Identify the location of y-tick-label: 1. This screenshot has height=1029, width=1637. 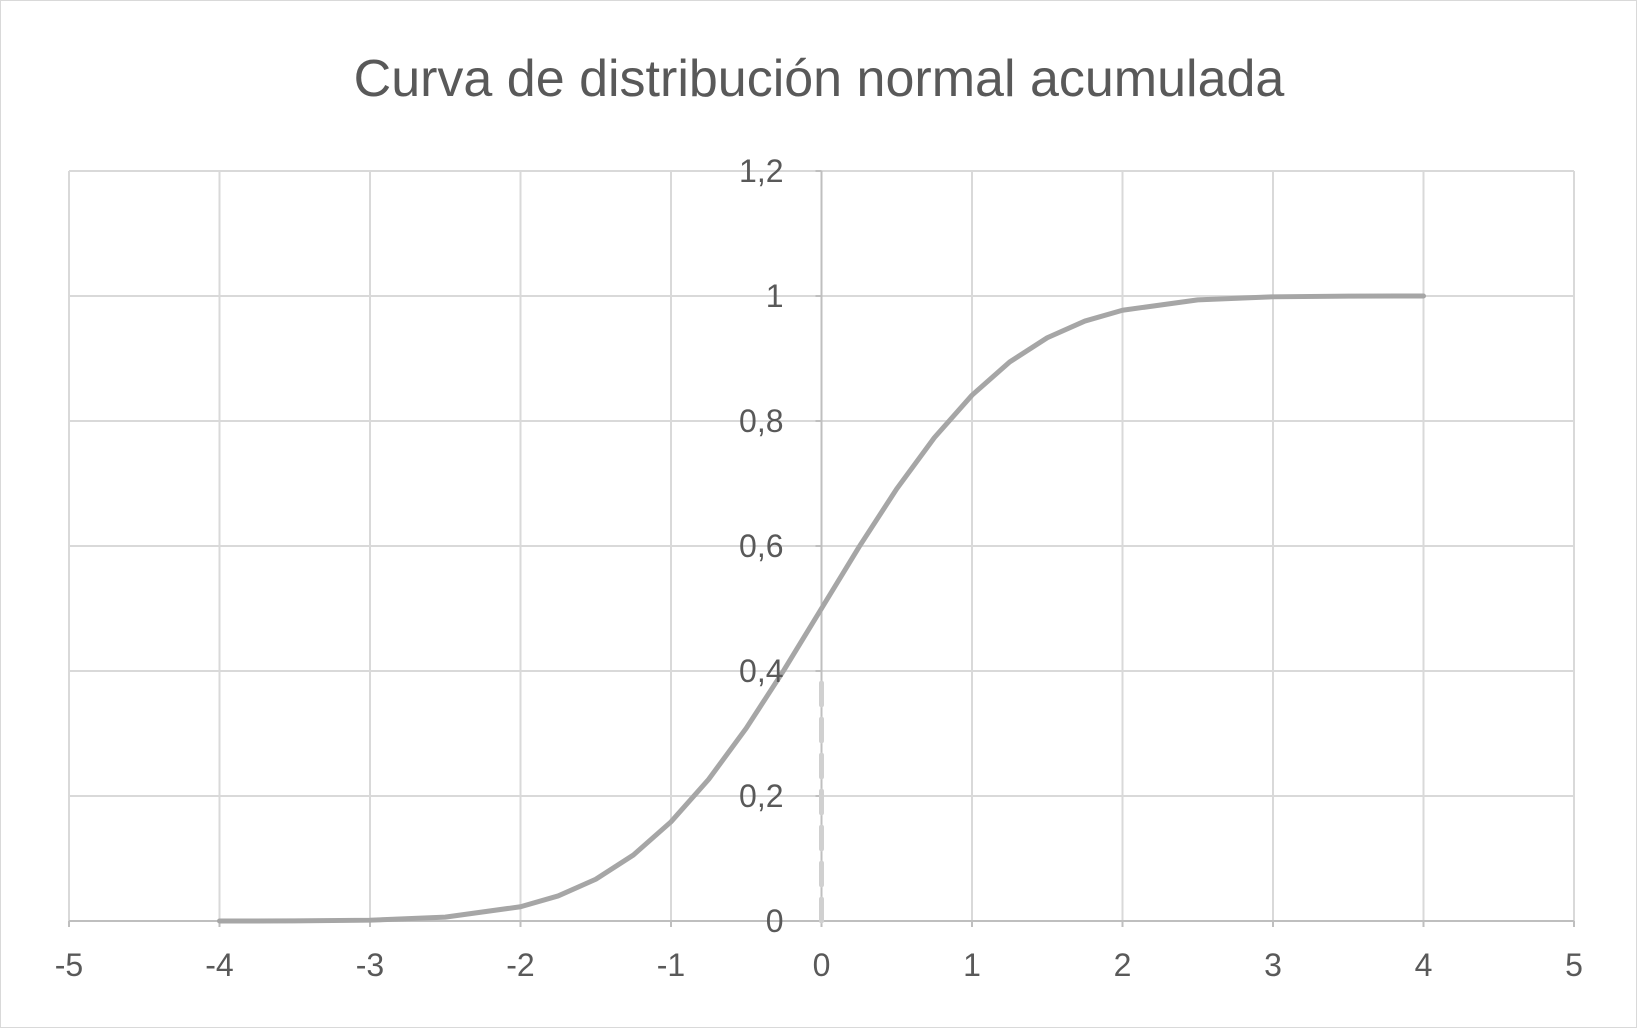
(775, 296).